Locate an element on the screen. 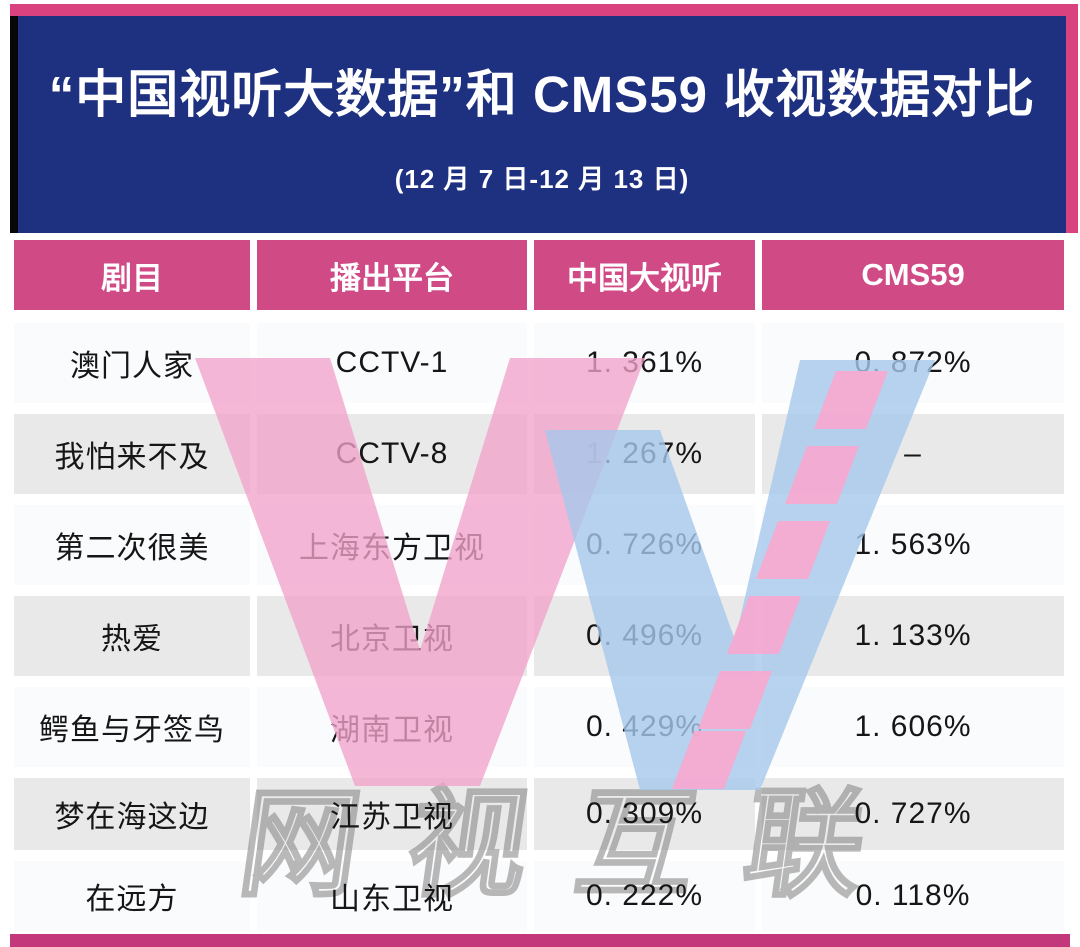 This screenshot has width=1080, height=947. cell-drama: 热爱 is located at coordinates (132, 639).